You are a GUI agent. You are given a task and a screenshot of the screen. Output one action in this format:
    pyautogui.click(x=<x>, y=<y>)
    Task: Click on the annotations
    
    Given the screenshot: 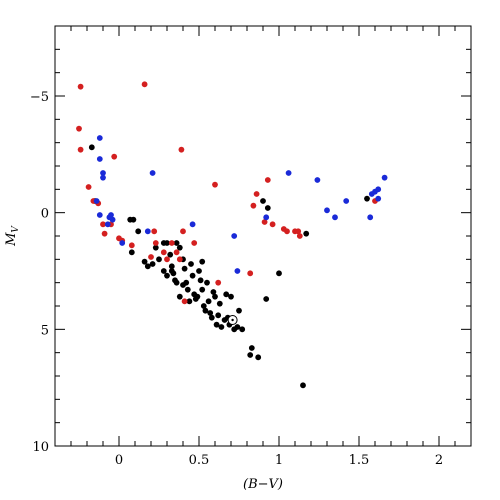 What is the action you would take?
    pyautogui.click(x=232, y=320)
    